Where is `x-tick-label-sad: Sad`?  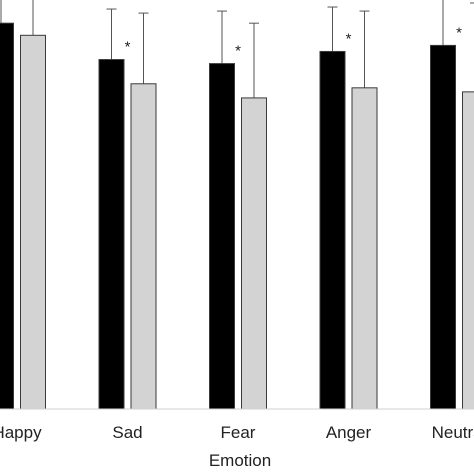
x-tick-label-sad: Sad is located at coordinates (127, 432).